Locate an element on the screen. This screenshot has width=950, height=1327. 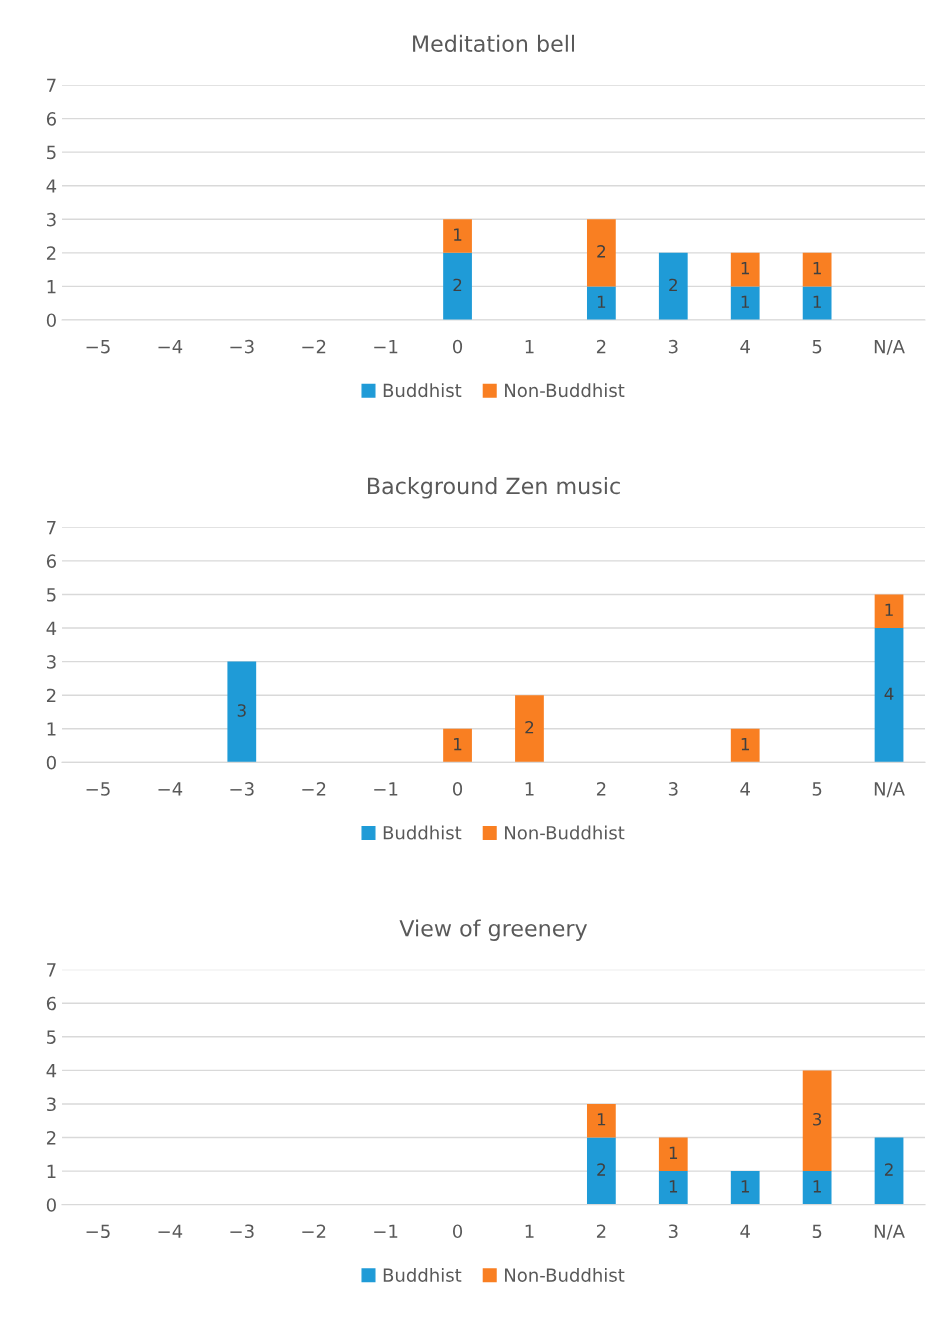
x-tick-label: 1 is located at coordinates (529, 347).